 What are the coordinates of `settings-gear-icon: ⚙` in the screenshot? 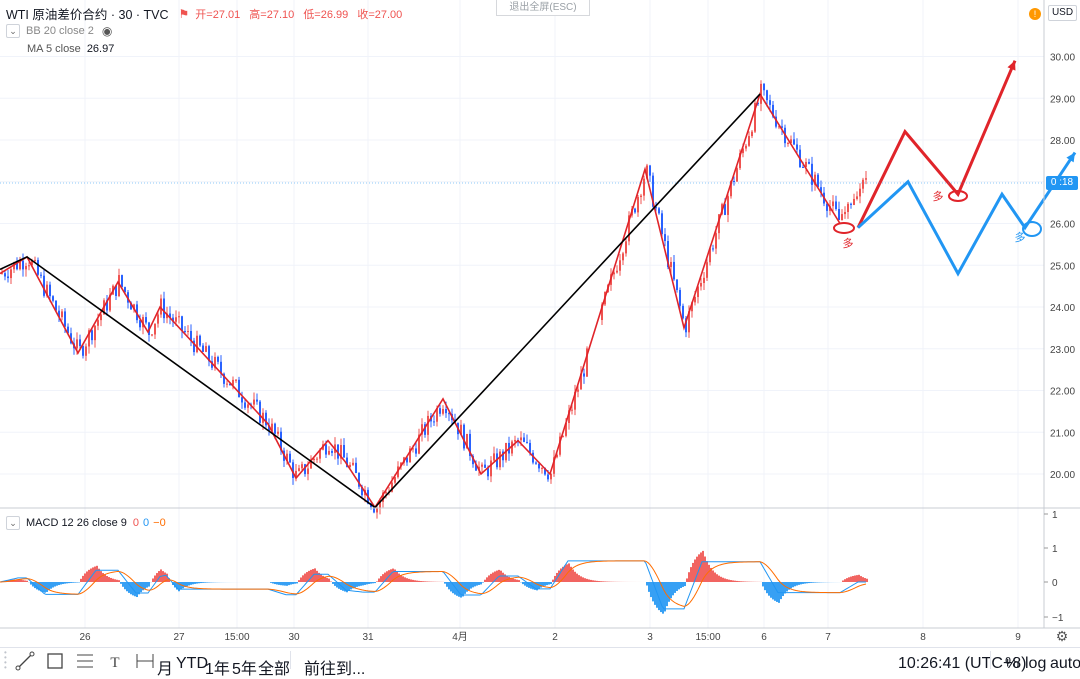 It's located at (1062, 636).